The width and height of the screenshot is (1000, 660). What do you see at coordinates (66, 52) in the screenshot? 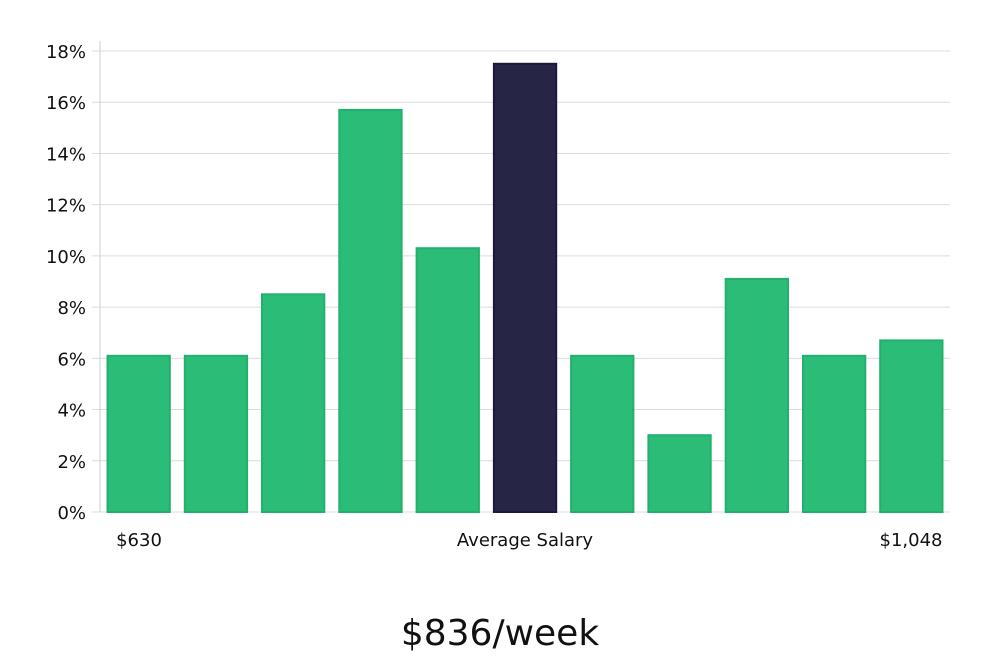
I see `y-tick-label: 18%` at bounding box center [66, 52].